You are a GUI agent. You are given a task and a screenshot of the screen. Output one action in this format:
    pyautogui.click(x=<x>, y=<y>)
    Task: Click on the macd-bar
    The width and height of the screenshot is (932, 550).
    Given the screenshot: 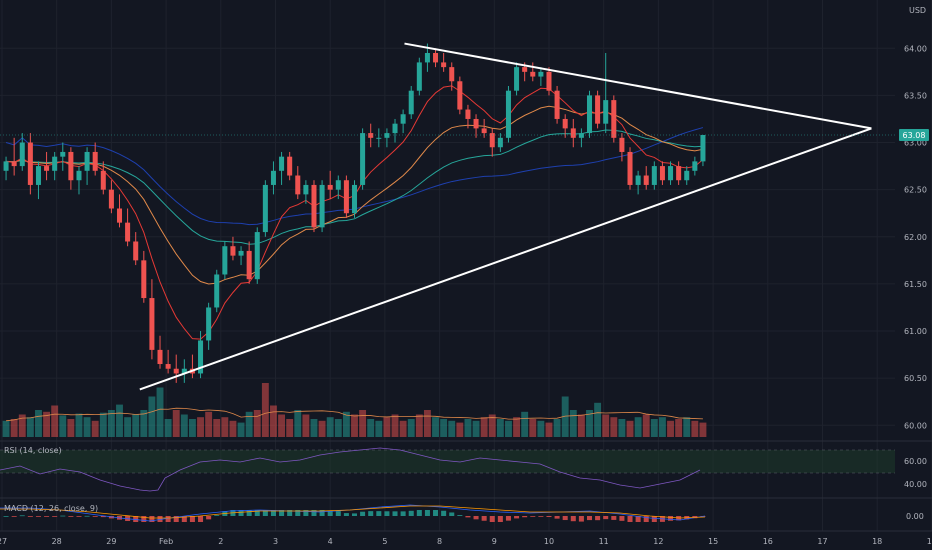 What is the action you would take?
    pyautogui.click(x=427, y=513)
    